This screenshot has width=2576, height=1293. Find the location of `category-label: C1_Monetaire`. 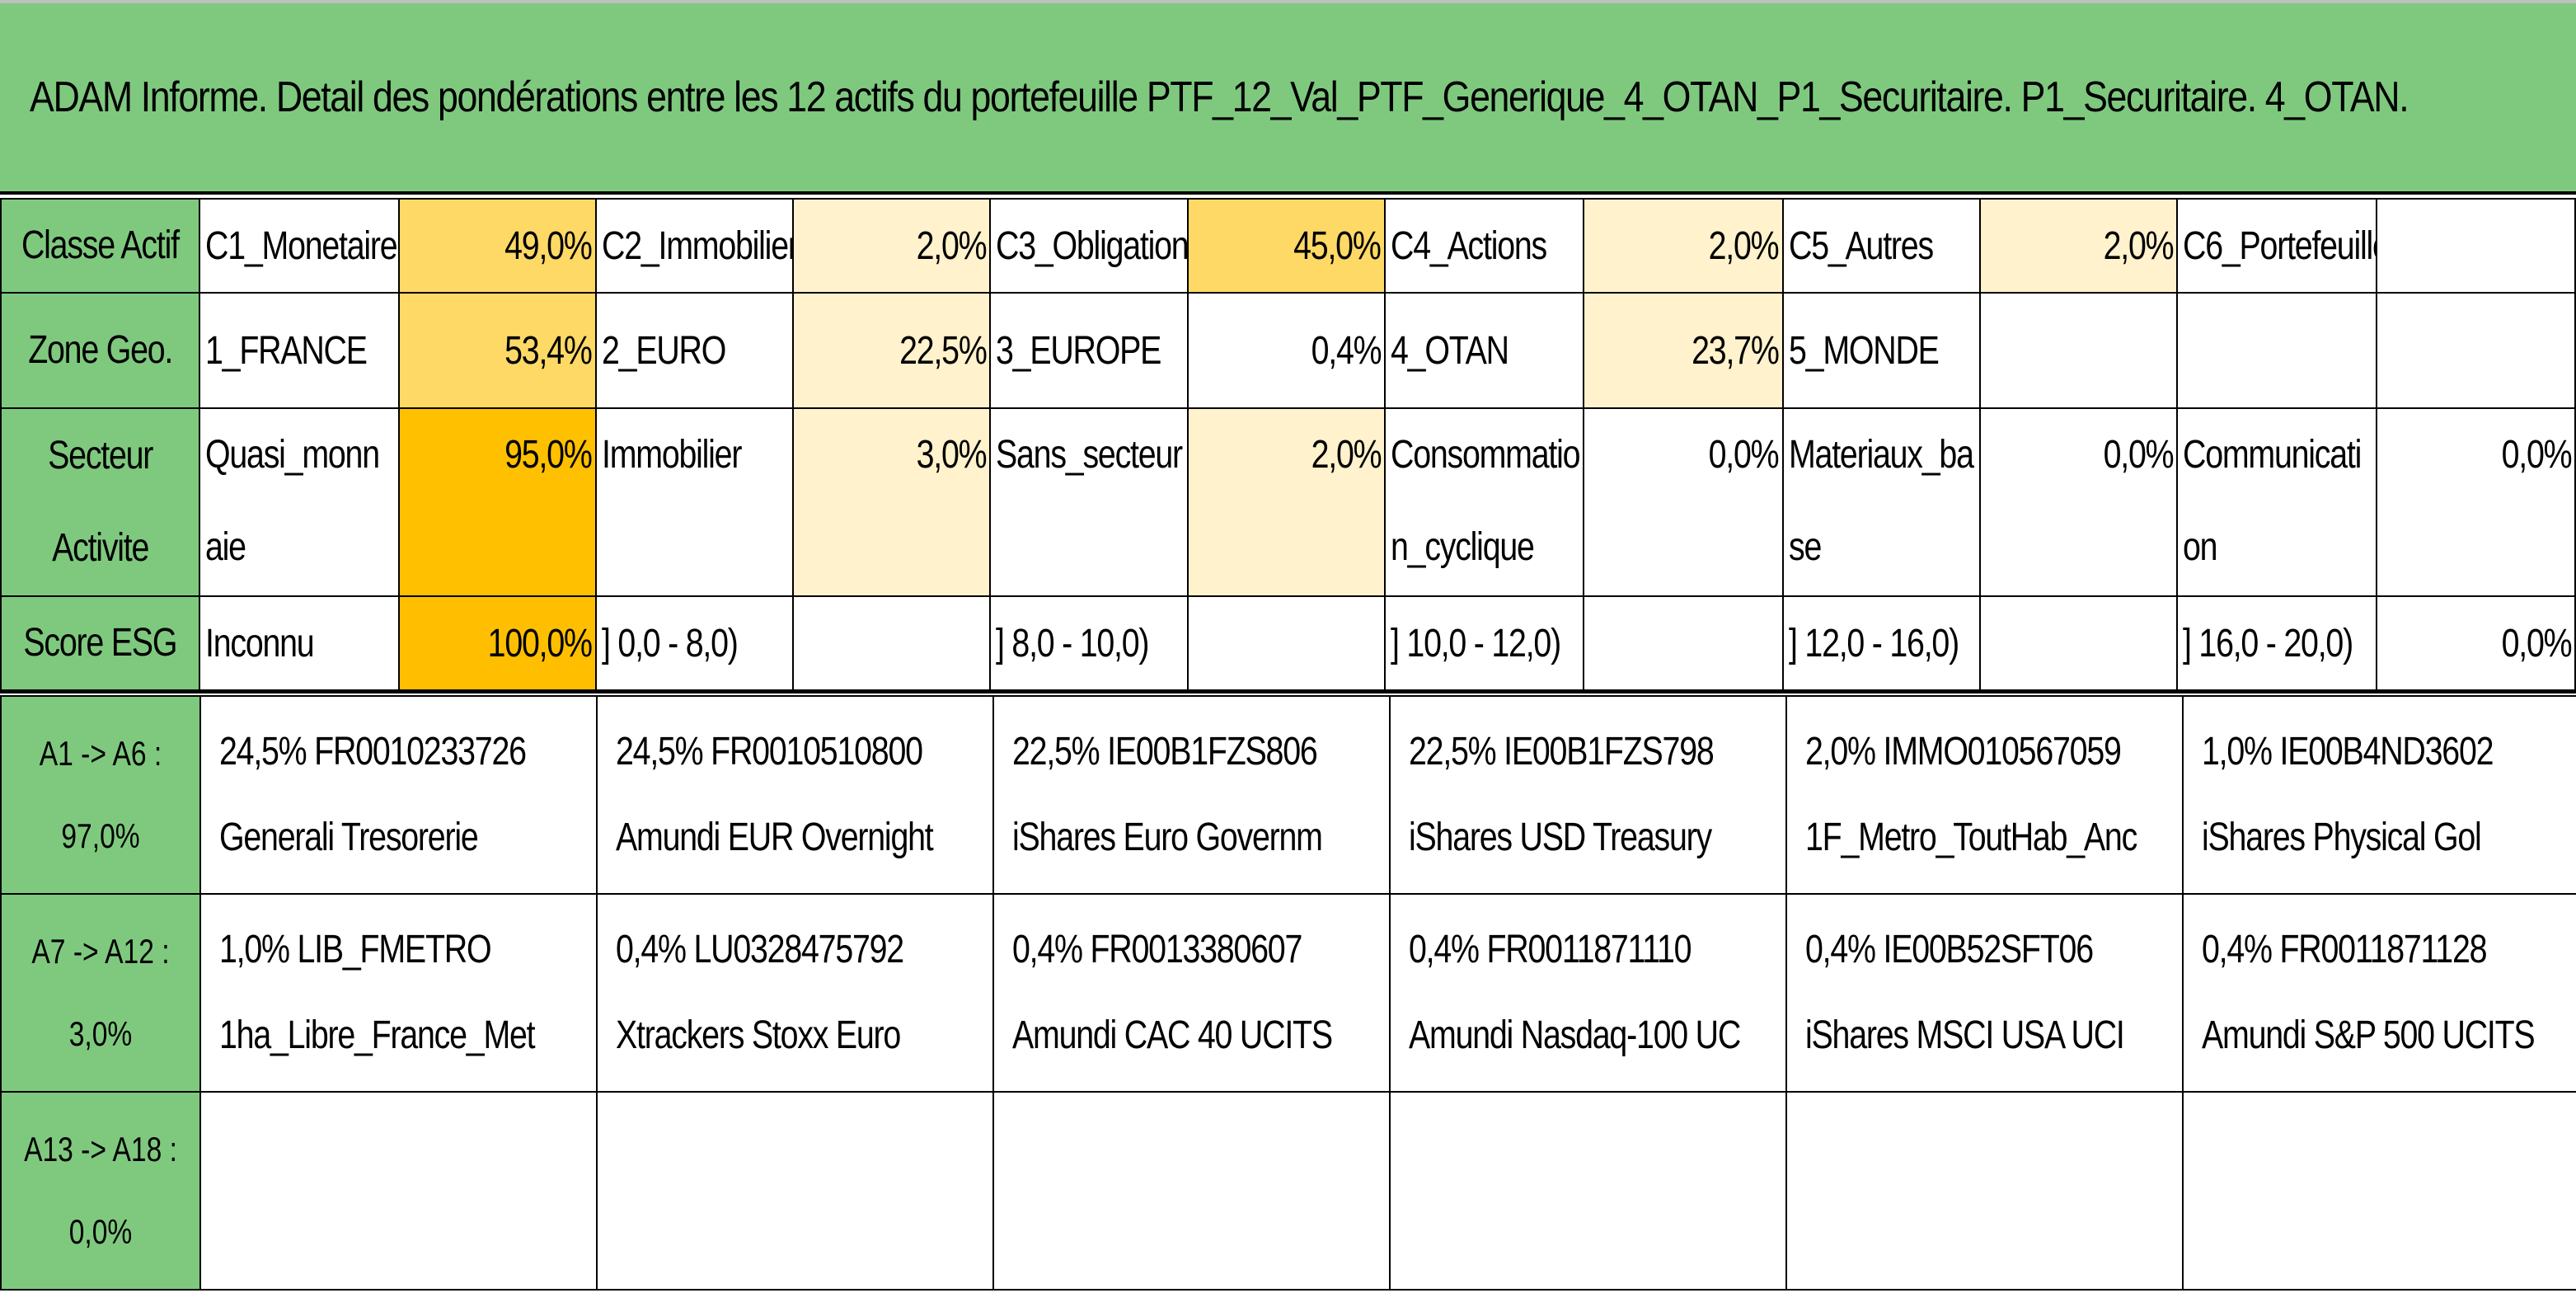

category-label: C1_Monetaire is located at coordinates (301, 246).